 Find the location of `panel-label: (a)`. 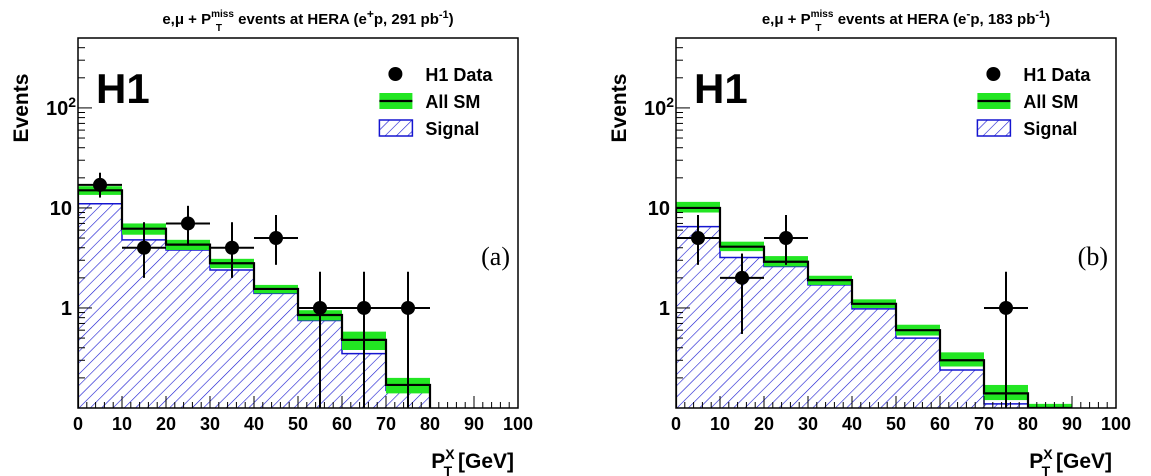

panel-label: (a) is located at coordinates (495, 256).